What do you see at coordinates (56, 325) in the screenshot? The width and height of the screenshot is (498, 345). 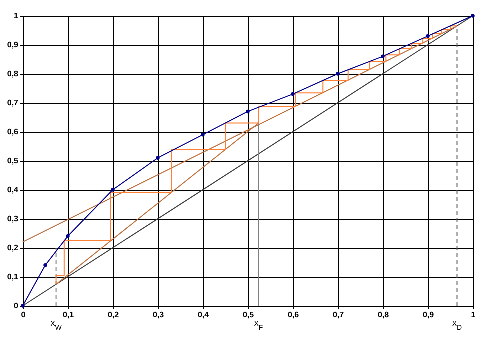 I see `annotation: x$_{W}$` at bounding box center [56, 325].